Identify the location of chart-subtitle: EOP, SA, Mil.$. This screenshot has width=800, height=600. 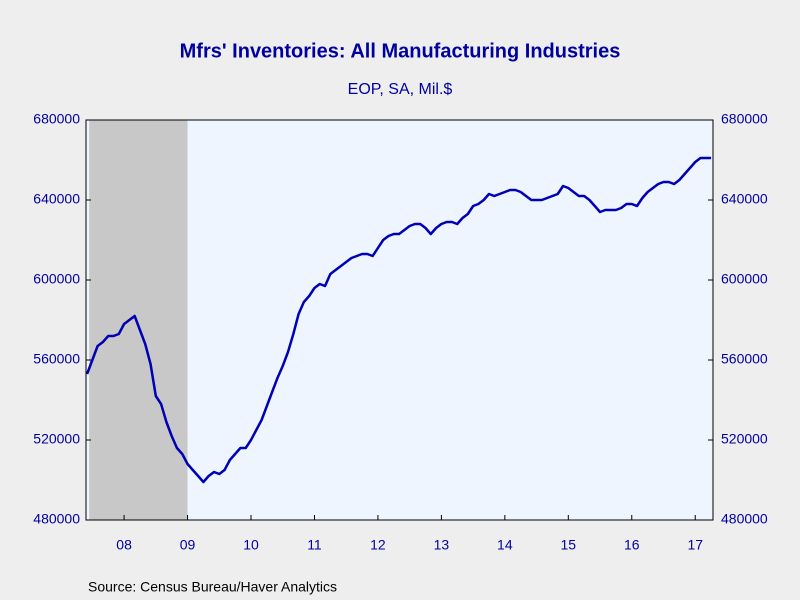
(400, 89).